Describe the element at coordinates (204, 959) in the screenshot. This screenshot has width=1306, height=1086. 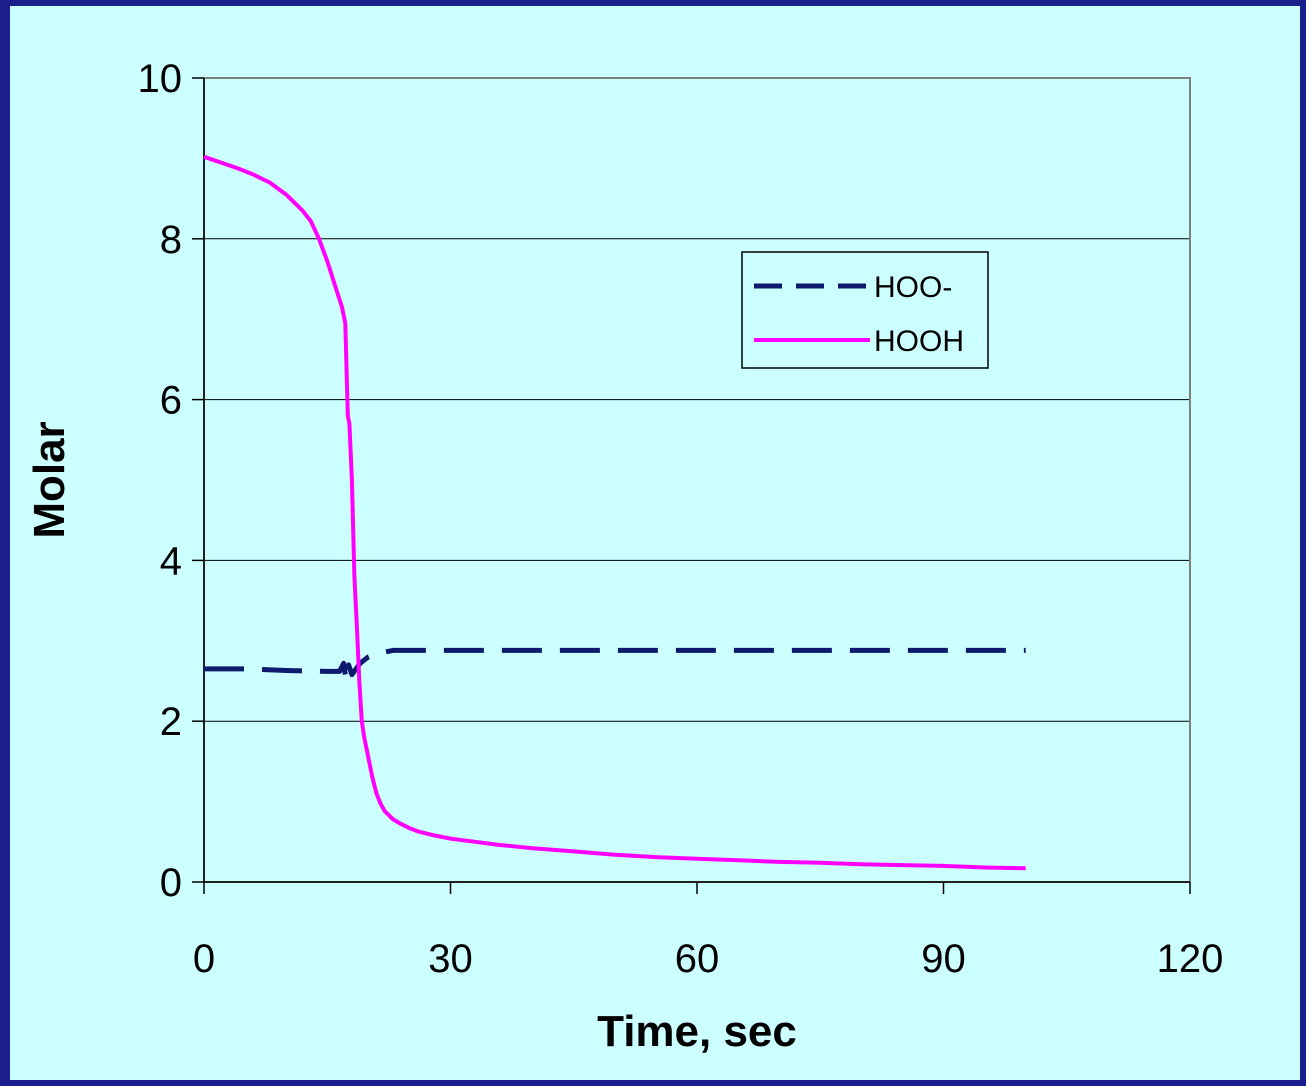
I see `x-tick-label-0: 0` at that location.